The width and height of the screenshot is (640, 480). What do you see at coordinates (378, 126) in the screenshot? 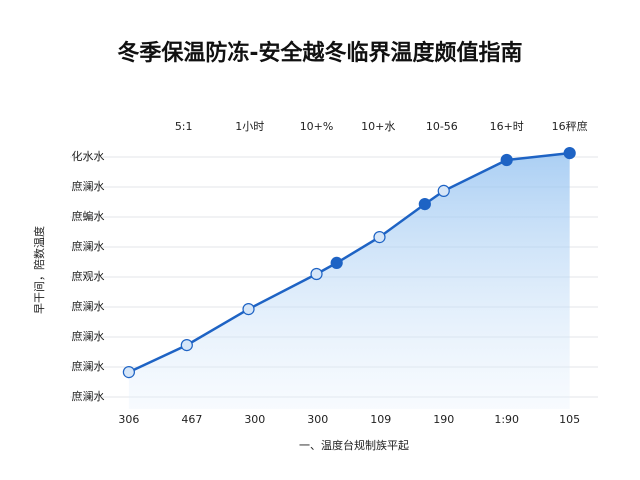
I see `top-tick-label: 10+水` at bounding box center [378, 126].